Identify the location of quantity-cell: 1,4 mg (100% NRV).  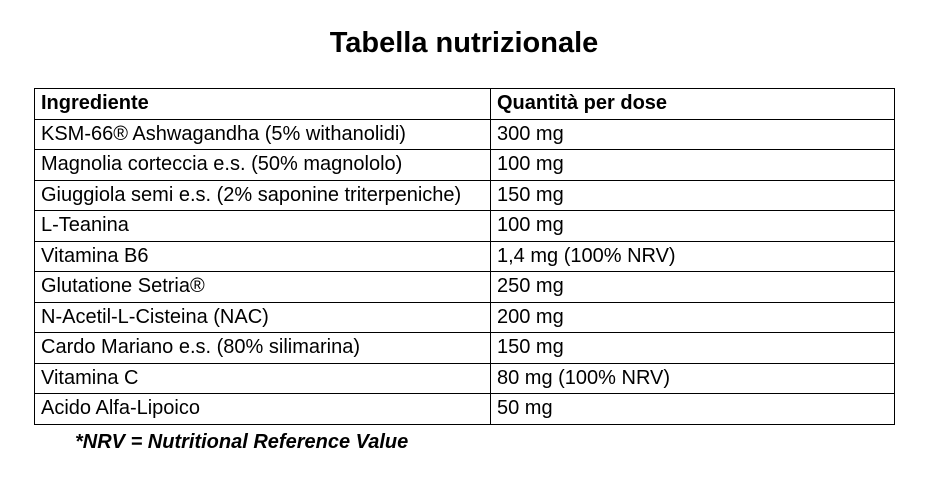
(692, 256).